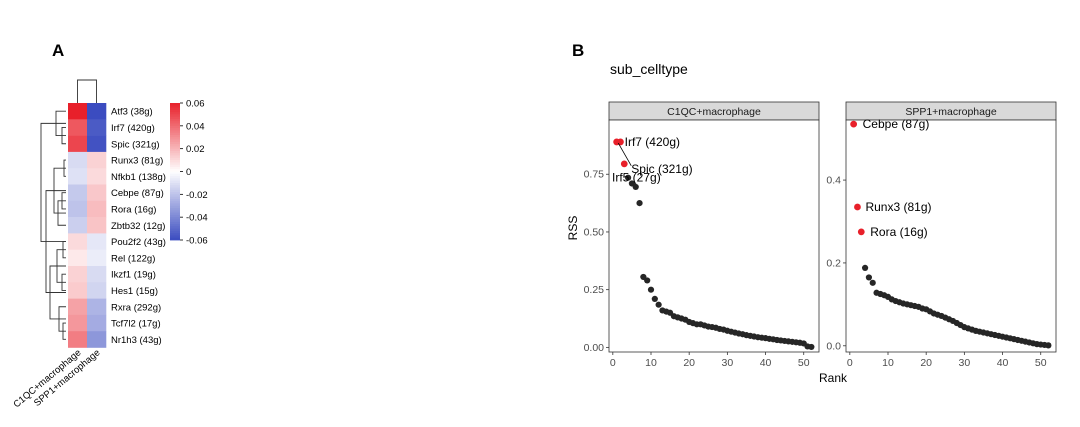 This screenshot has height=427, width=1080. Describe the element at coordinates (888, 363) in the screenshot. I see `x-tick-label: 10` at that location.